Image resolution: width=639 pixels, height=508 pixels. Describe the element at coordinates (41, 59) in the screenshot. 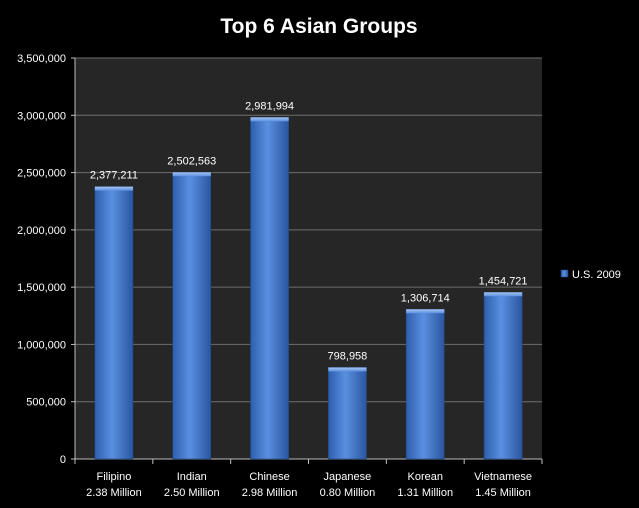

I see `y-tick-label: 3,500,000` at that location.